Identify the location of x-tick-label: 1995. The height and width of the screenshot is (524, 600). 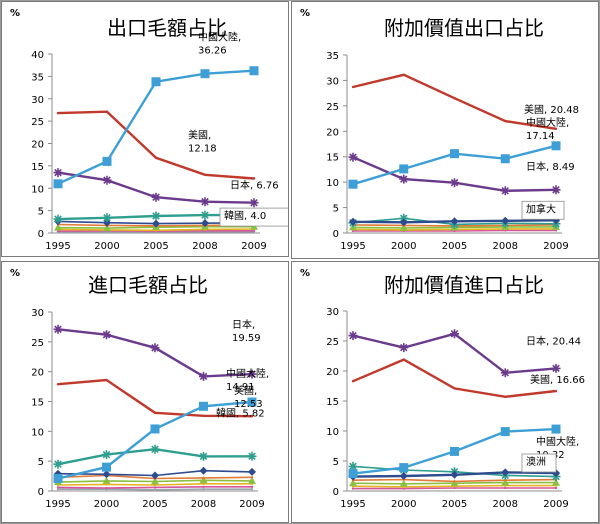
(352, 246).